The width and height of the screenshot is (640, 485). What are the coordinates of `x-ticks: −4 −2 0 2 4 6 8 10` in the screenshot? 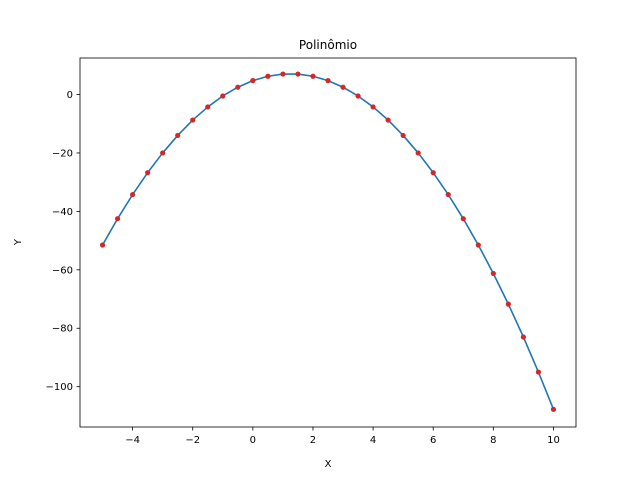 It's located at (342, 436).